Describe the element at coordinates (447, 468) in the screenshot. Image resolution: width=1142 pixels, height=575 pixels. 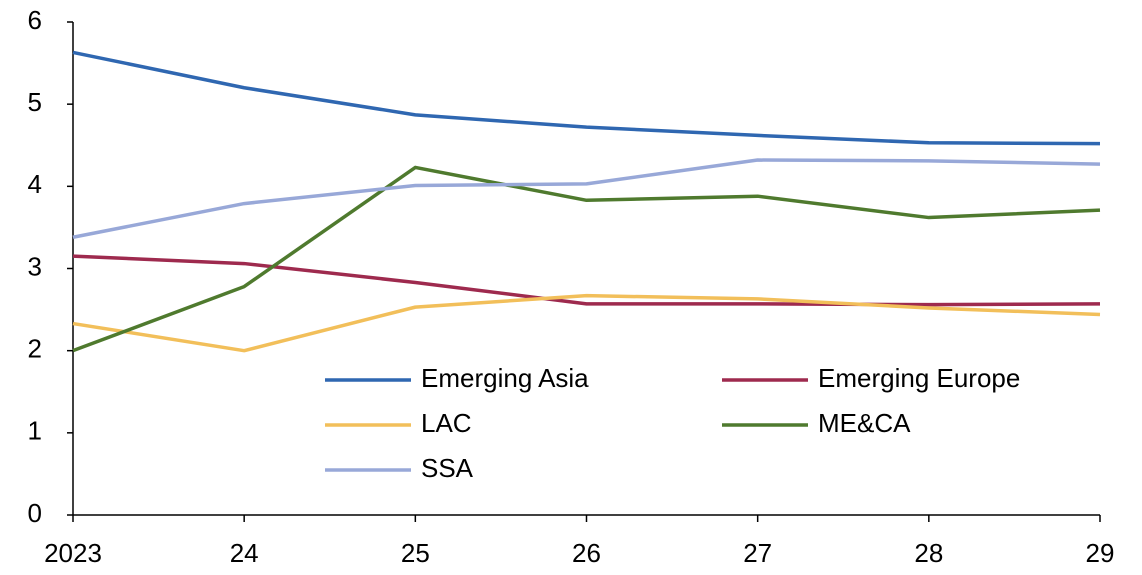
I see `legend-label: SSA` at that location.